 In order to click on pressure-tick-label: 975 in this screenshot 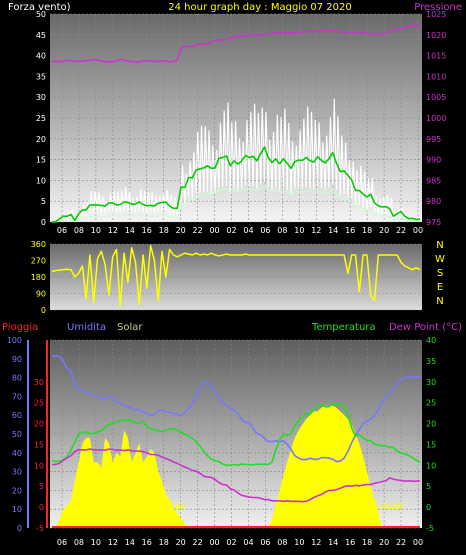, I will do `click(433, 222)`.